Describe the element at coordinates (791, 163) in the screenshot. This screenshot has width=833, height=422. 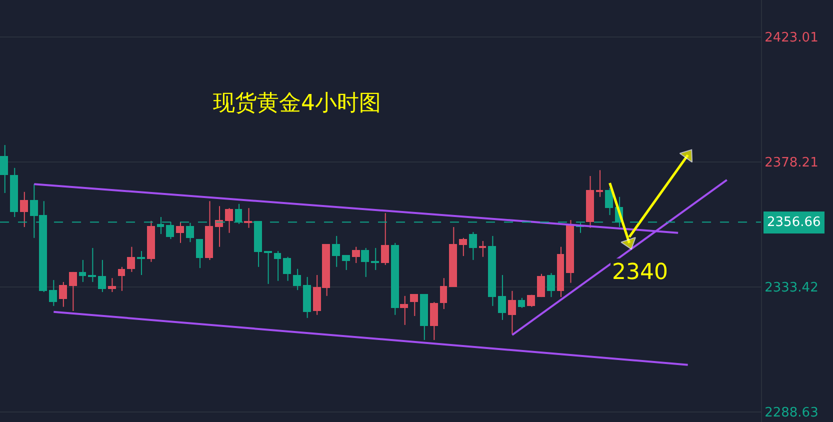
I see `y-tick-label: 2378.21` at that location.